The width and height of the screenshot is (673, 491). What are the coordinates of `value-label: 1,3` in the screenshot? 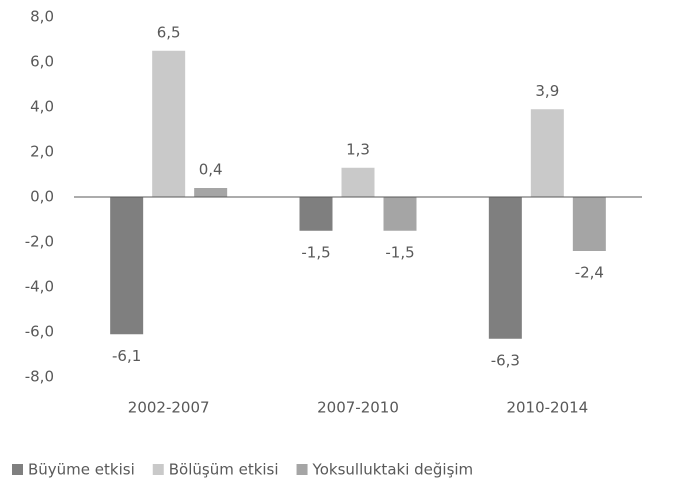 It's located at (358, 149).